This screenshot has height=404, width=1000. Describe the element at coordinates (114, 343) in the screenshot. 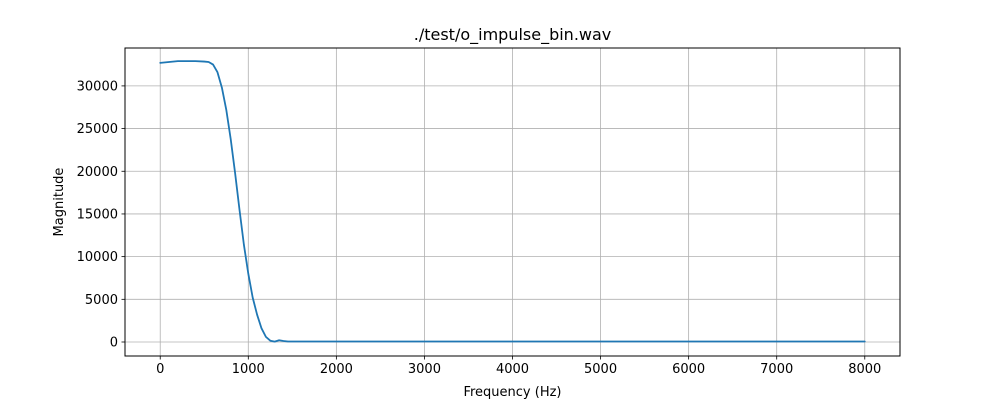

I see `y-tick-label: 0` at that location.